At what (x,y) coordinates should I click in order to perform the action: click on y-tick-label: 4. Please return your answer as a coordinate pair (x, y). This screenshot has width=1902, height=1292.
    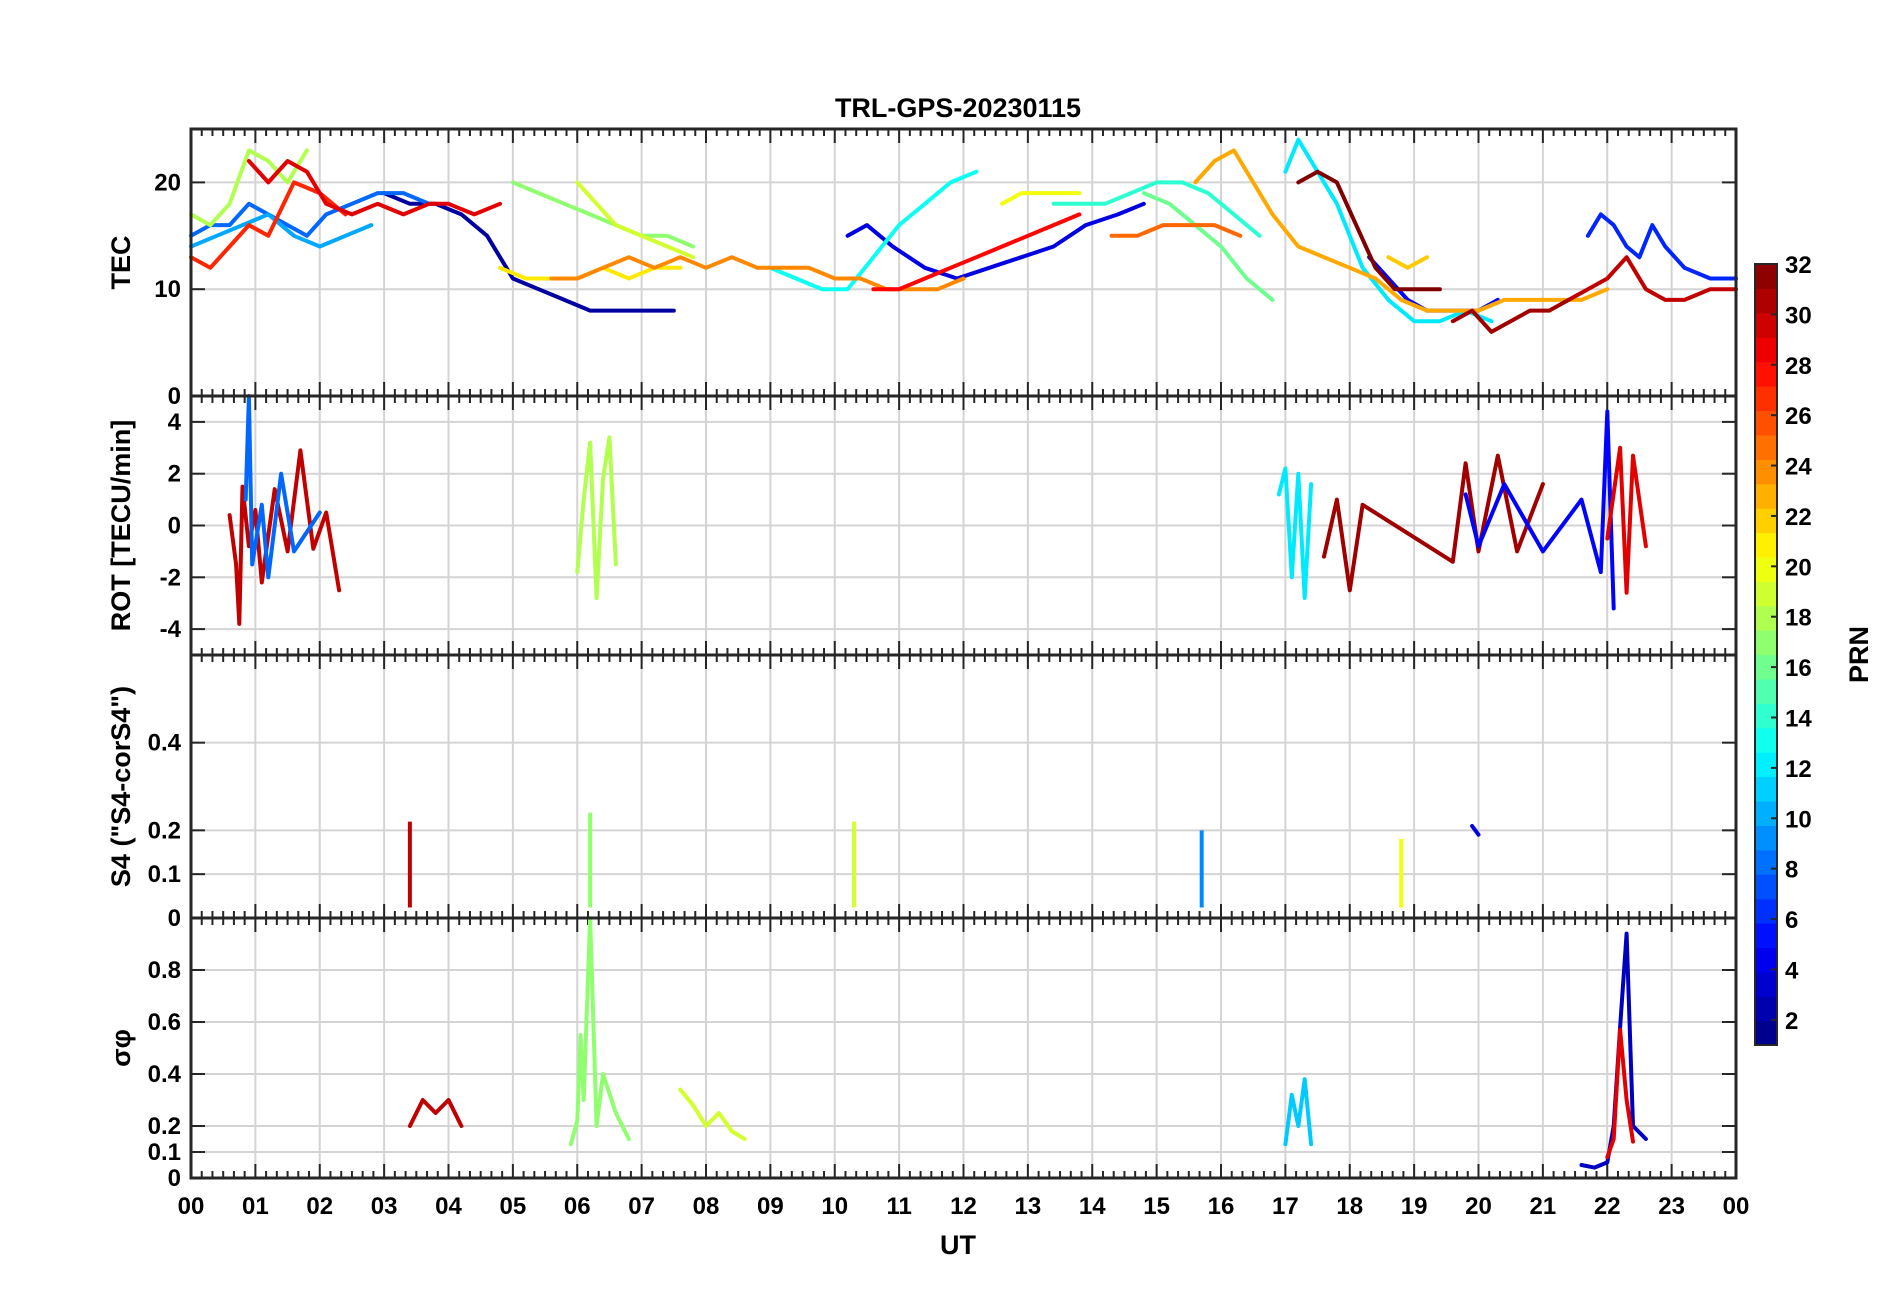
    Looking at the image, I should click on (175, 422).